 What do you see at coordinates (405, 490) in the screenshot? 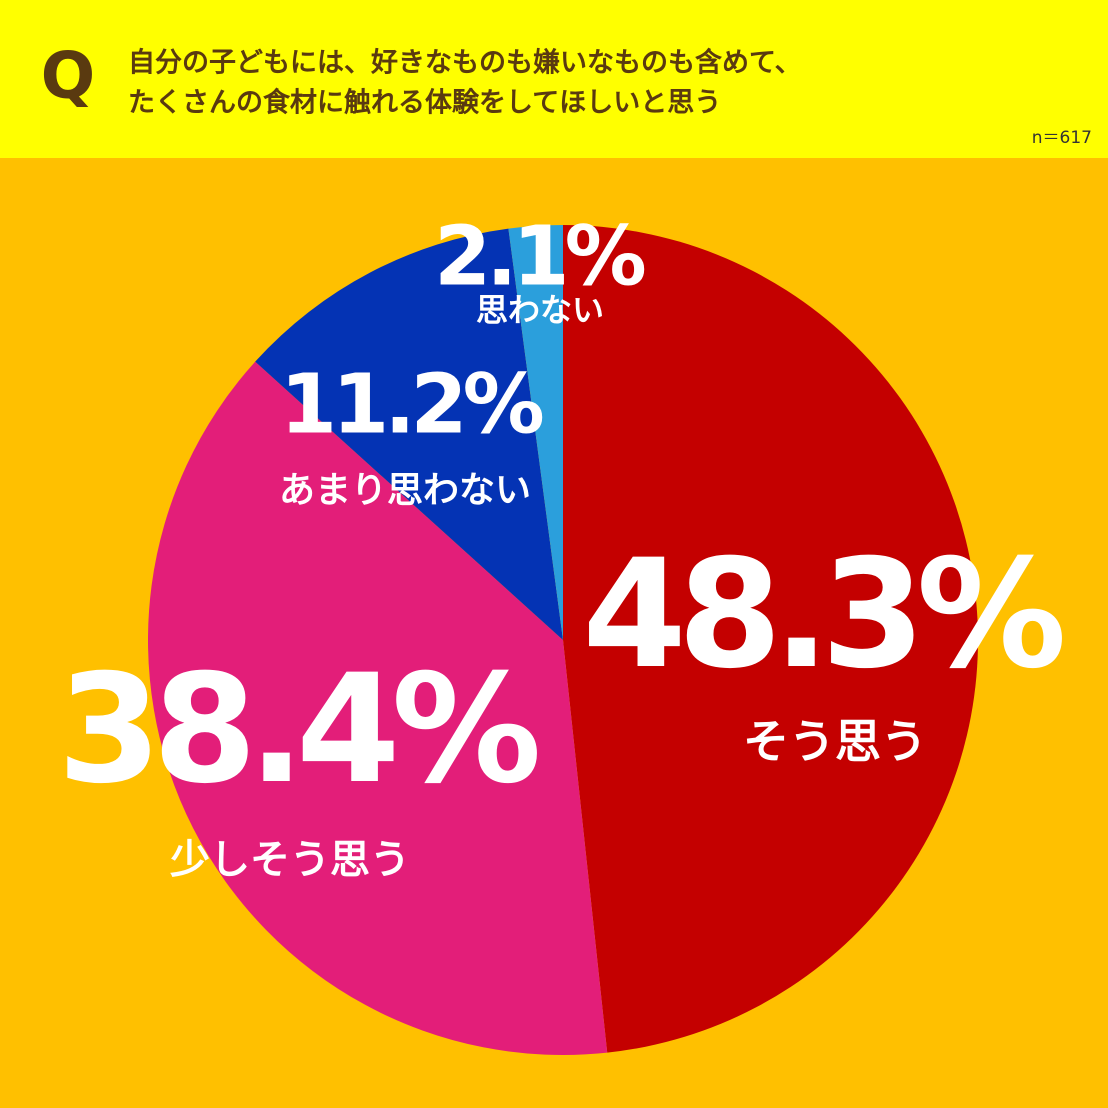
I see `category-label: あまり思わない` at bounding box center [405, 490].